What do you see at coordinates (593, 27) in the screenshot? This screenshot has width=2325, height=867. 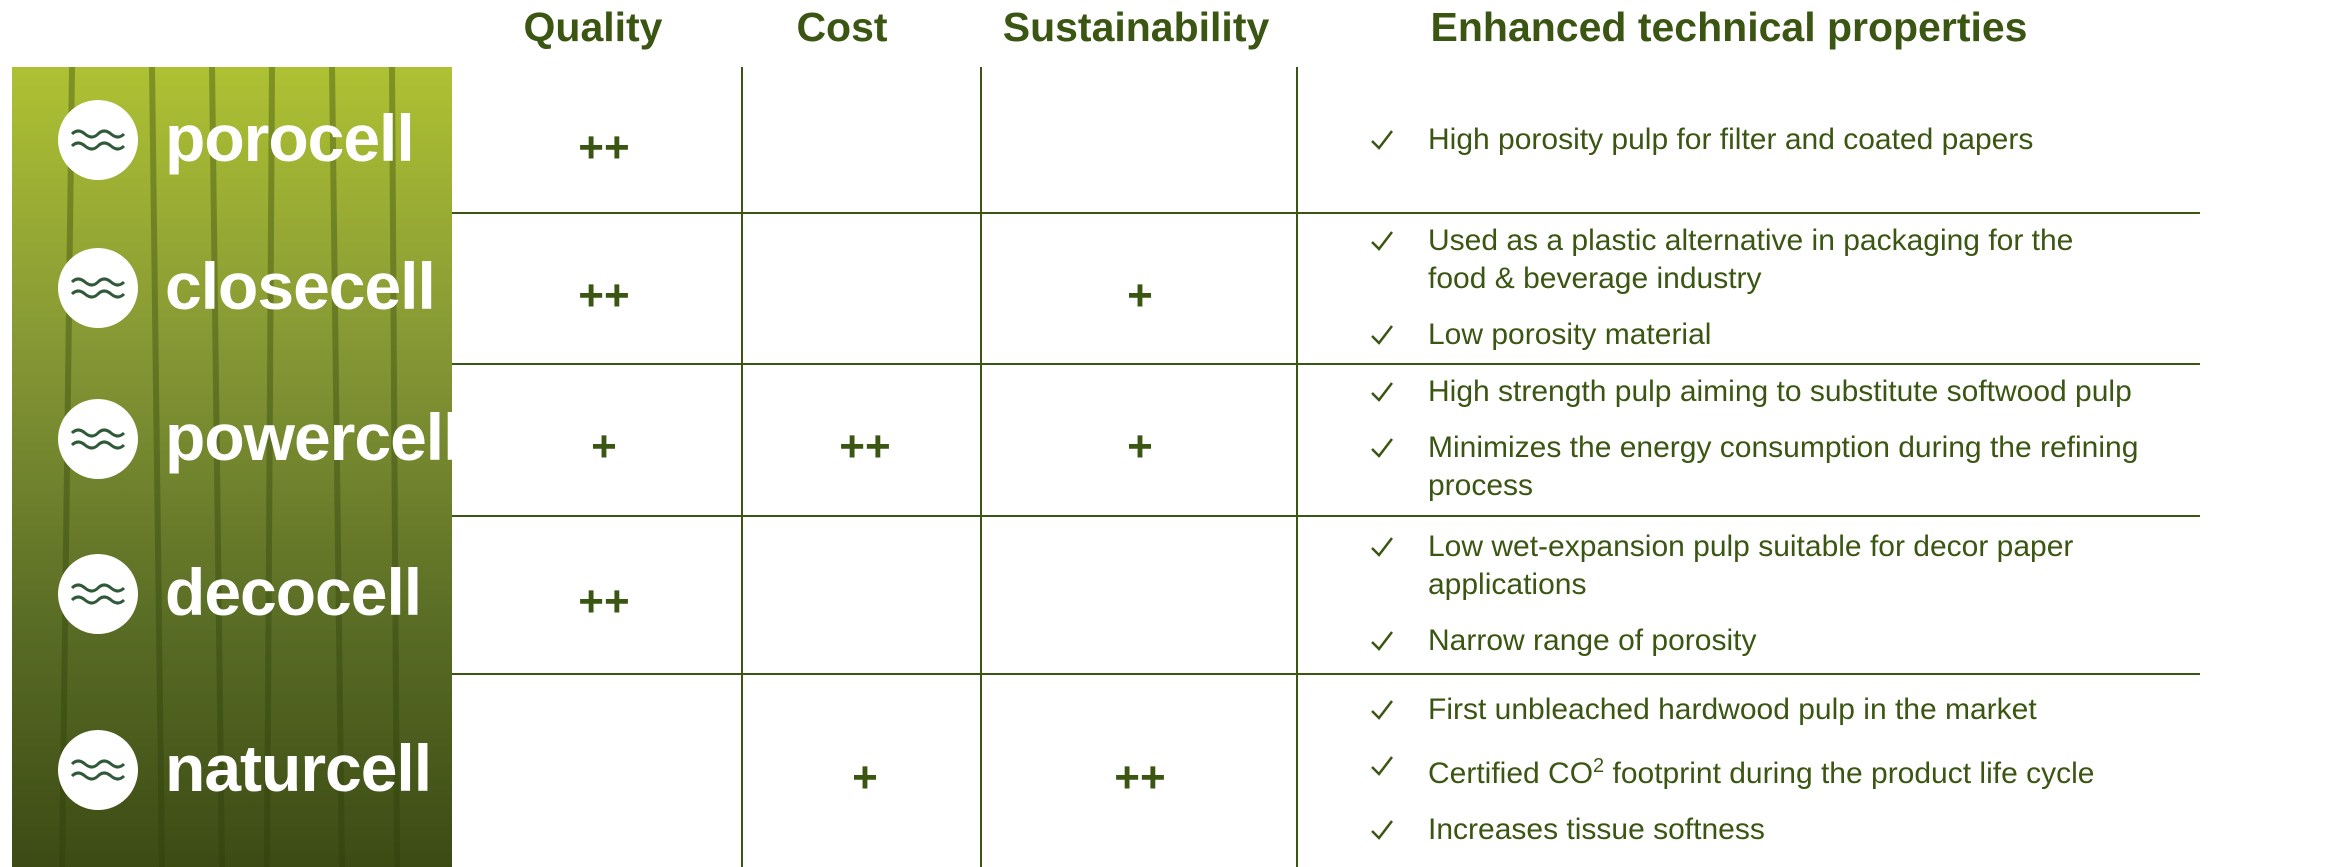 I see `column-header: Quality` at bounding box center [593, 27].